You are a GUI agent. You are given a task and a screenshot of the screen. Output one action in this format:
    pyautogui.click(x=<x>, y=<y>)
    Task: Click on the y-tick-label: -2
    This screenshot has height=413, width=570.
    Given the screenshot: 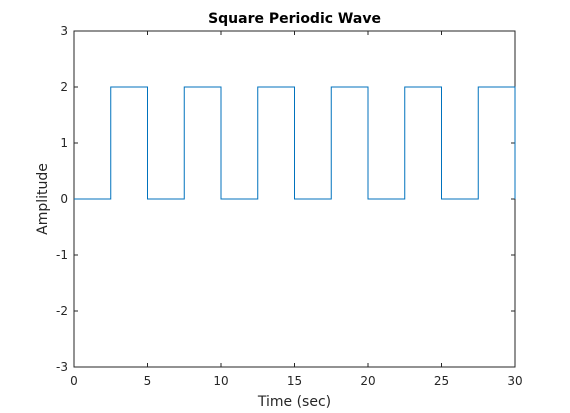 What is the action you would take?
    pyautogui.click(x=62, y=311)
    